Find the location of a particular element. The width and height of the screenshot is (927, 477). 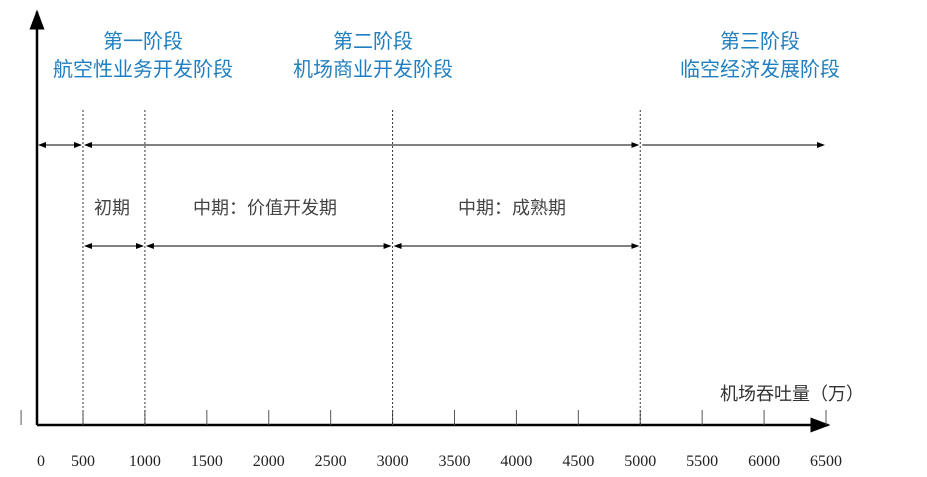

stage-title: 第一阶段 is located at coordinates (143, 42).